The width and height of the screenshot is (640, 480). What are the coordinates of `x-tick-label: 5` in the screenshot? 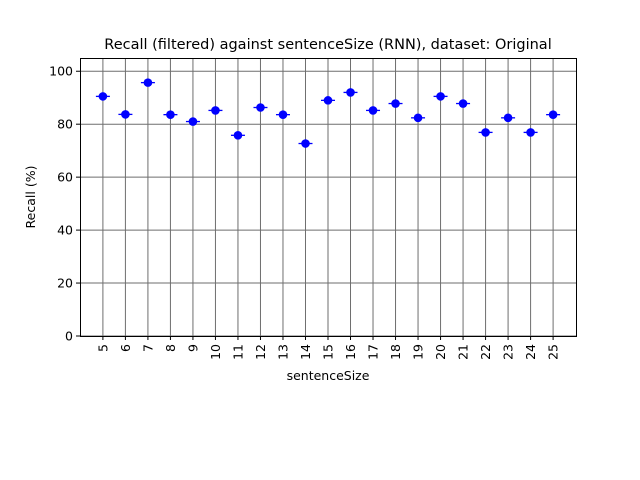 It's located at (102, 348).